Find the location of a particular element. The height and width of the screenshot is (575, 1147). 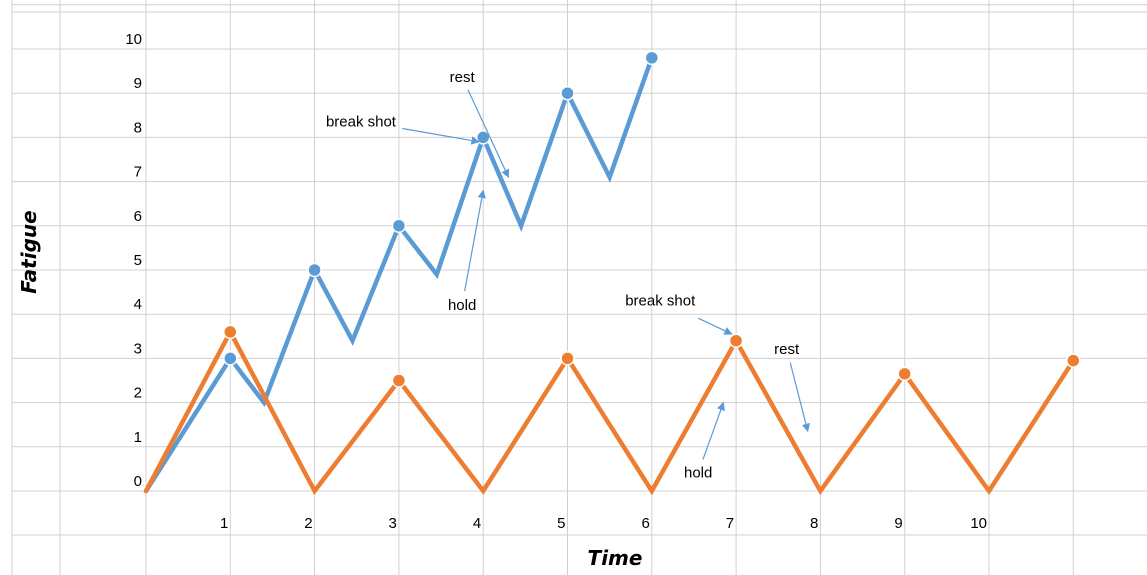

x-axis-tick-labels: 1 2 3 4 5 6 7 8 9 10 is located at coordinates (603, 523).